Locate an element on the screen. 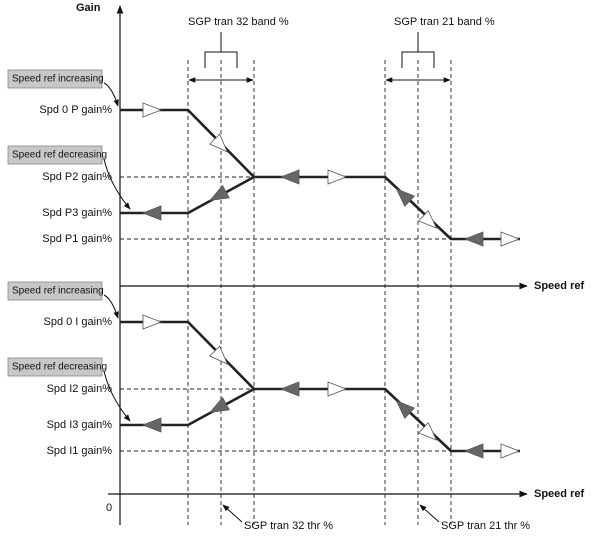 The width and height of the screenshot is (591, 537). level-label: Spd I1 gain% is located at coordinates (80, 451).